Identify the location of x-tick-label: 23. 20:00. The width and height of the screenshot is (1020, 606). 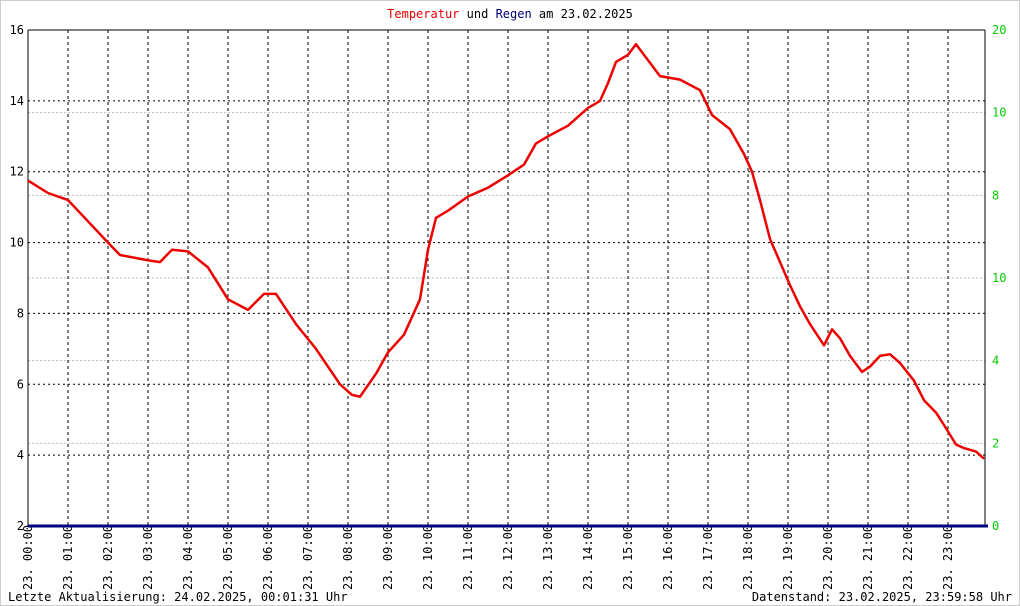
(828, 557).